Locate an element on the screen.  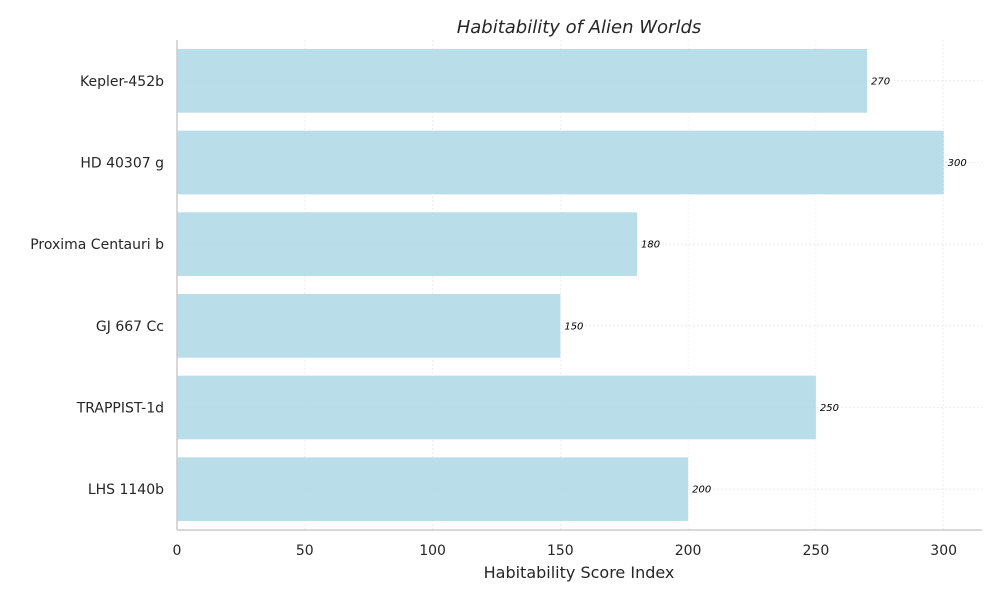
x-tick-label: 100 is located at coordinates (432, 551).